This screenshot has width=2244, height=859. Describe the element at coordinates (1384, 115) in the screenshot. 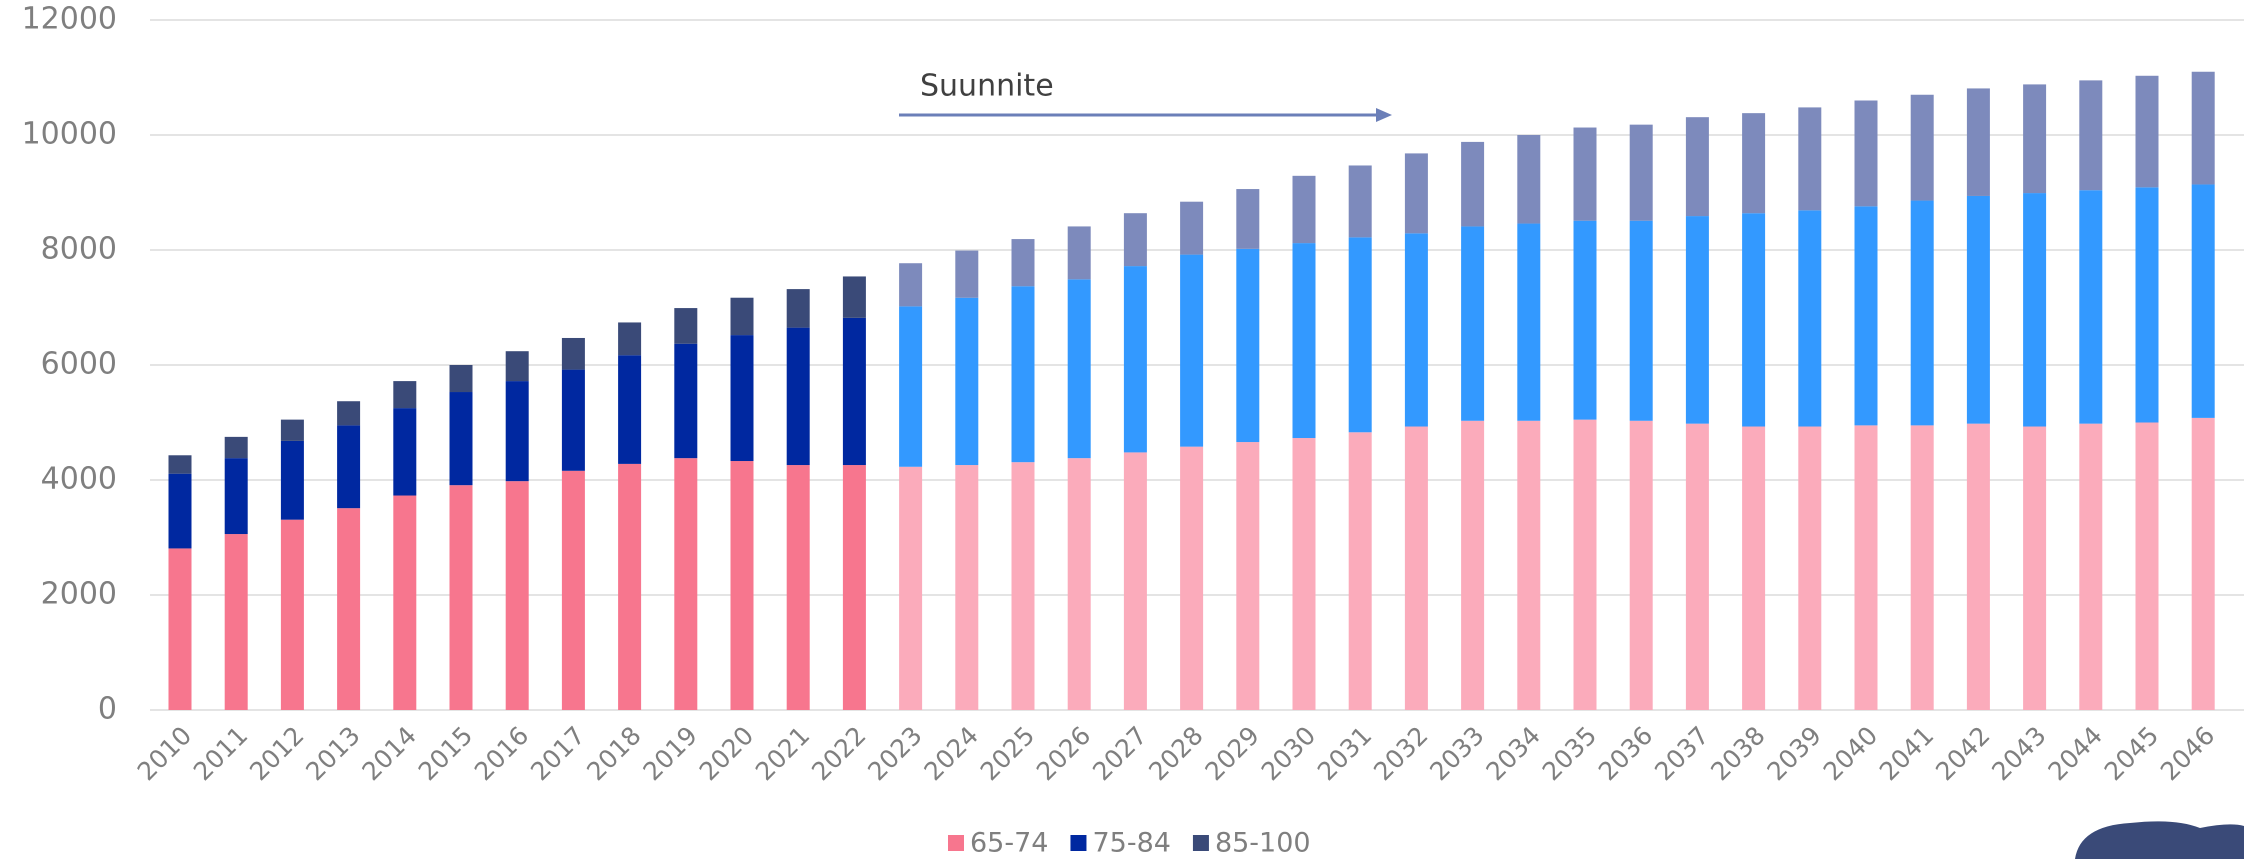

I see `arrow-head` at that location.